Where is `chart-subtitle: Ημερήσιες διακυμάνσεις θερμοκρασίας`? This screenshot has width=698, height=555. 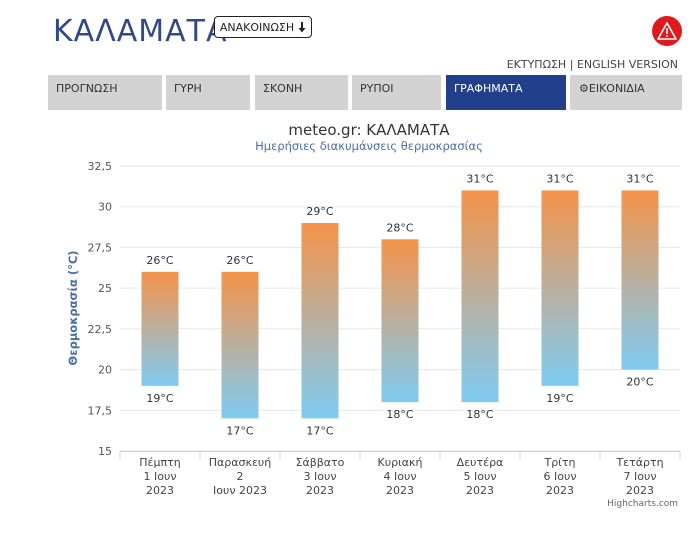 chart-subtitle: Ημερήσιες διακυμάνσεις θερμοκρασίας is located at coordinates (369, 146).